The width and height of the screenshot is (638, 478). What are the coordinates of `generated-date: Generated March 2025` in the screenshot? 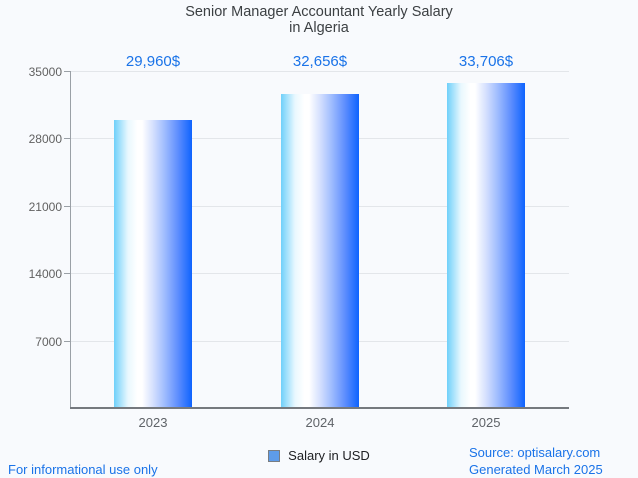 It's located at (536, 469).